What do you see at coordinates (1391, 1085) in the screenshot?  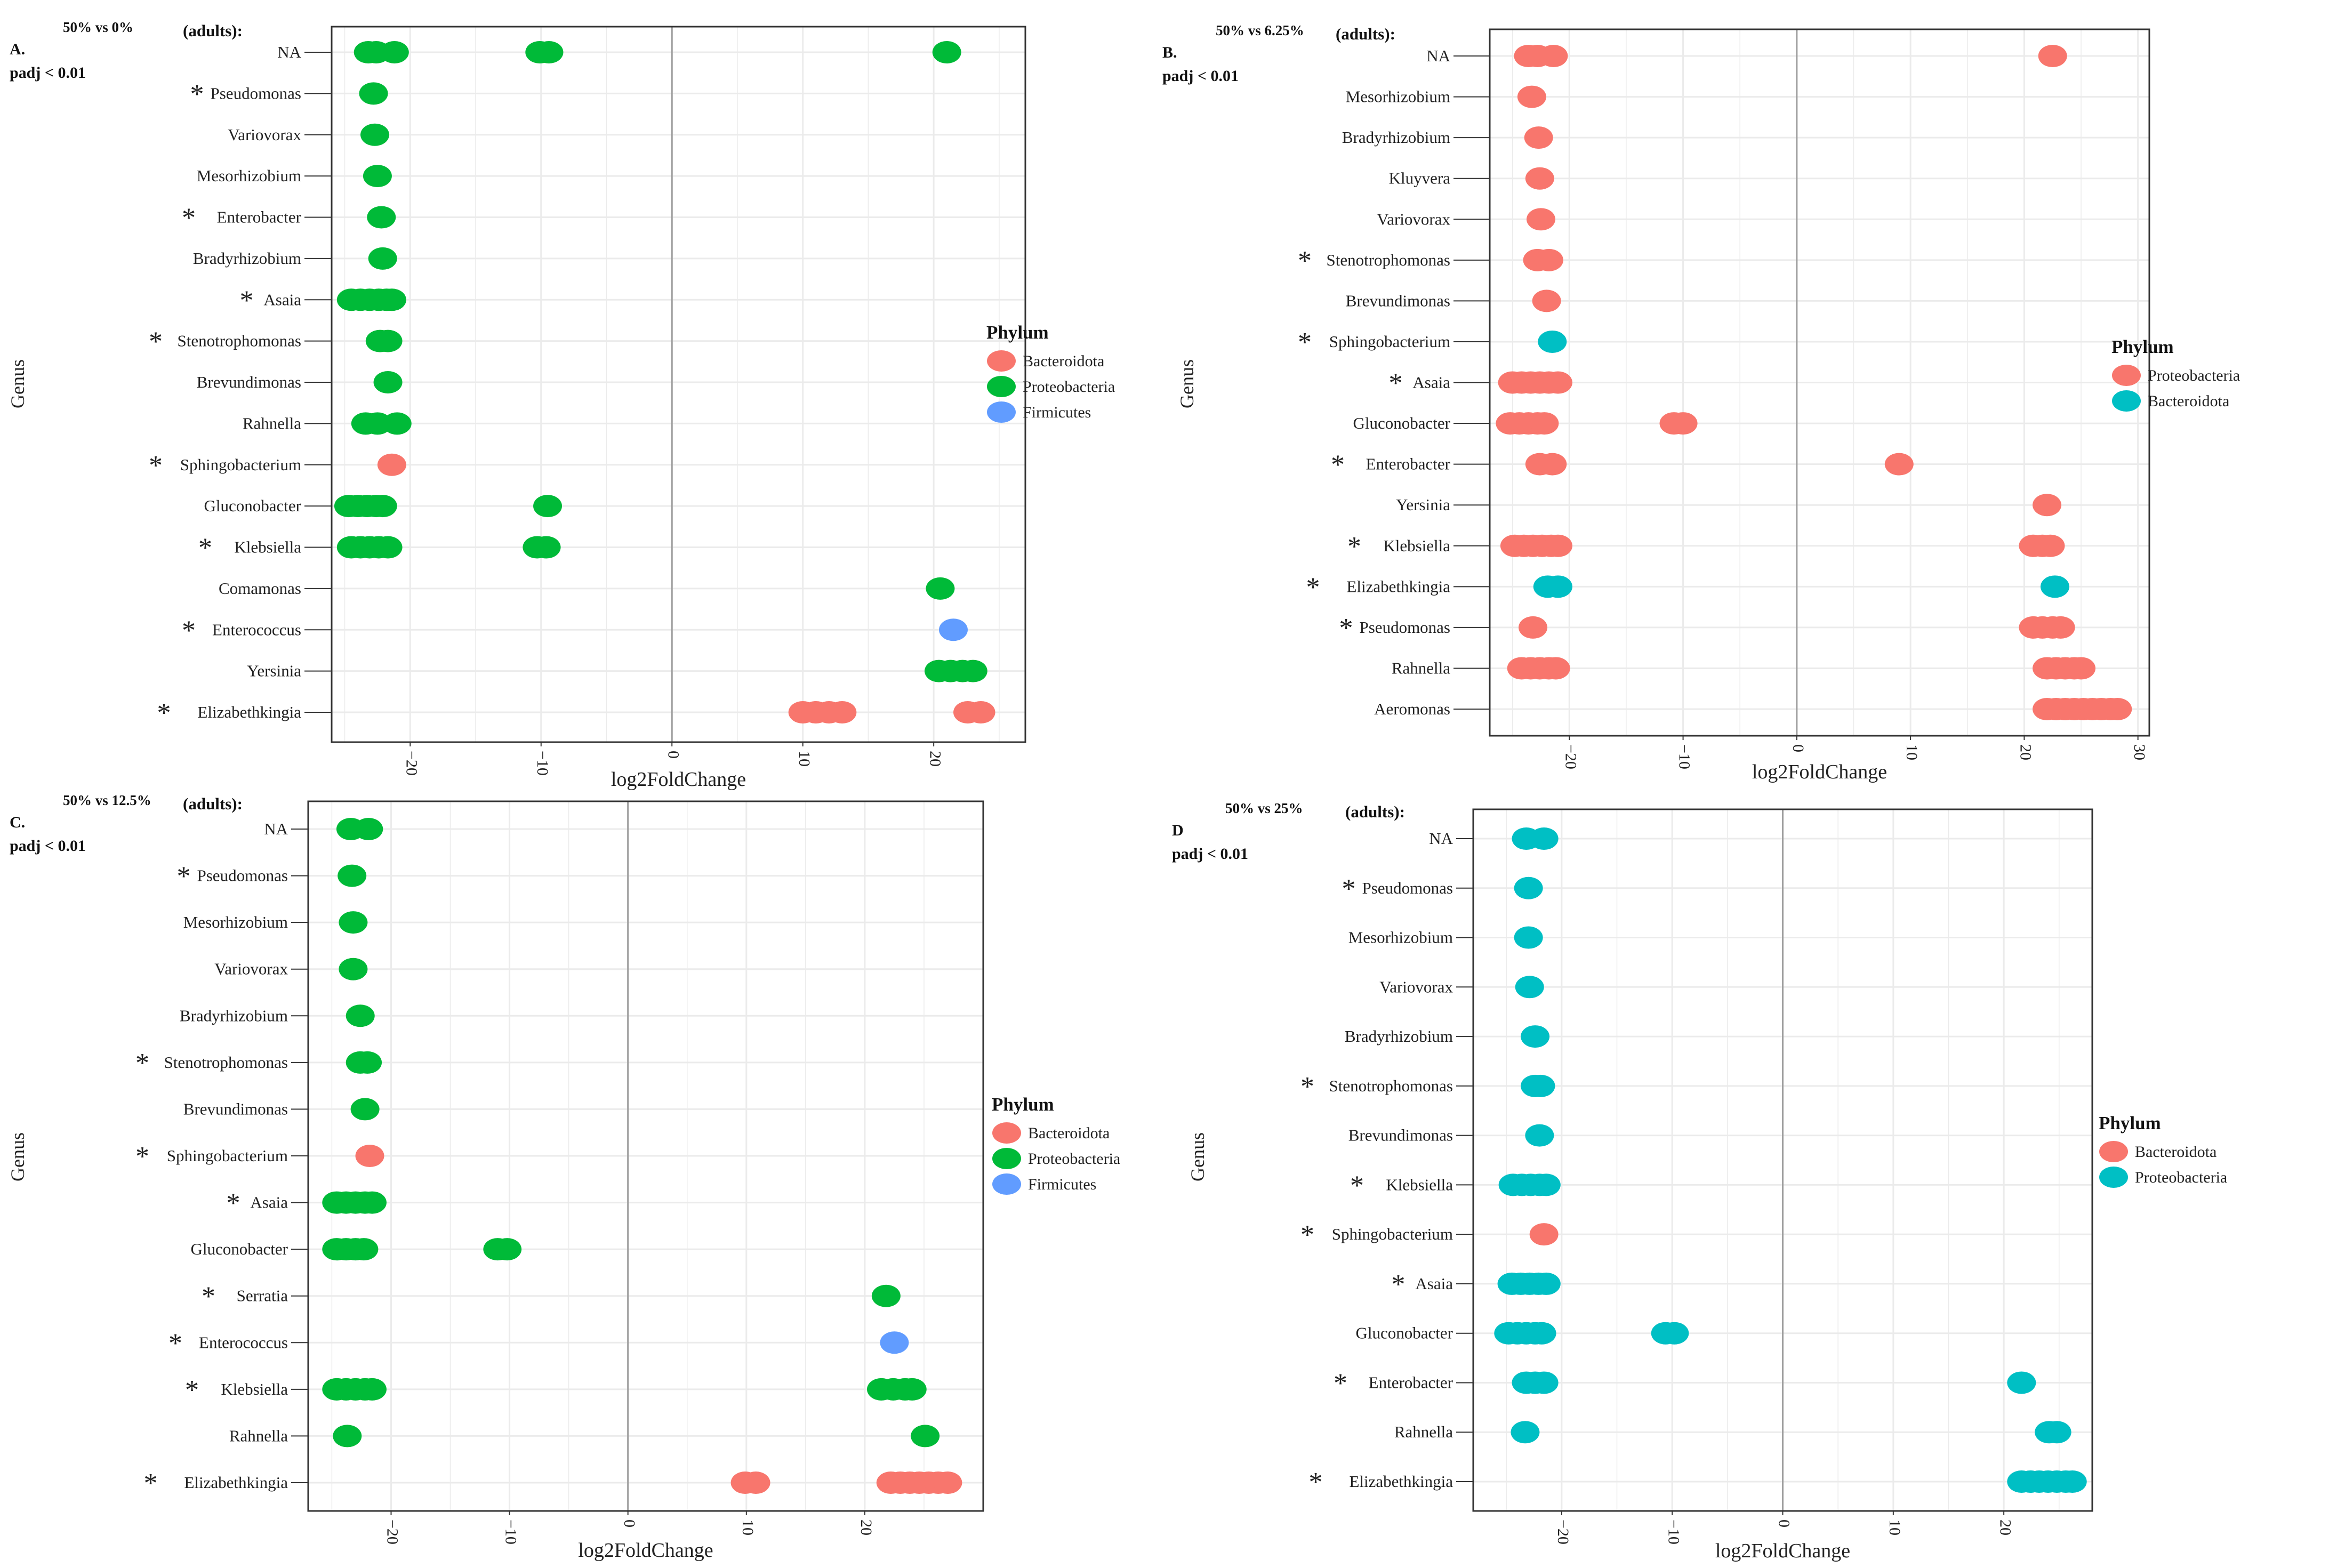 I see `genus-label: Stenotrophomonas` at bounding box center [1391, 1085].